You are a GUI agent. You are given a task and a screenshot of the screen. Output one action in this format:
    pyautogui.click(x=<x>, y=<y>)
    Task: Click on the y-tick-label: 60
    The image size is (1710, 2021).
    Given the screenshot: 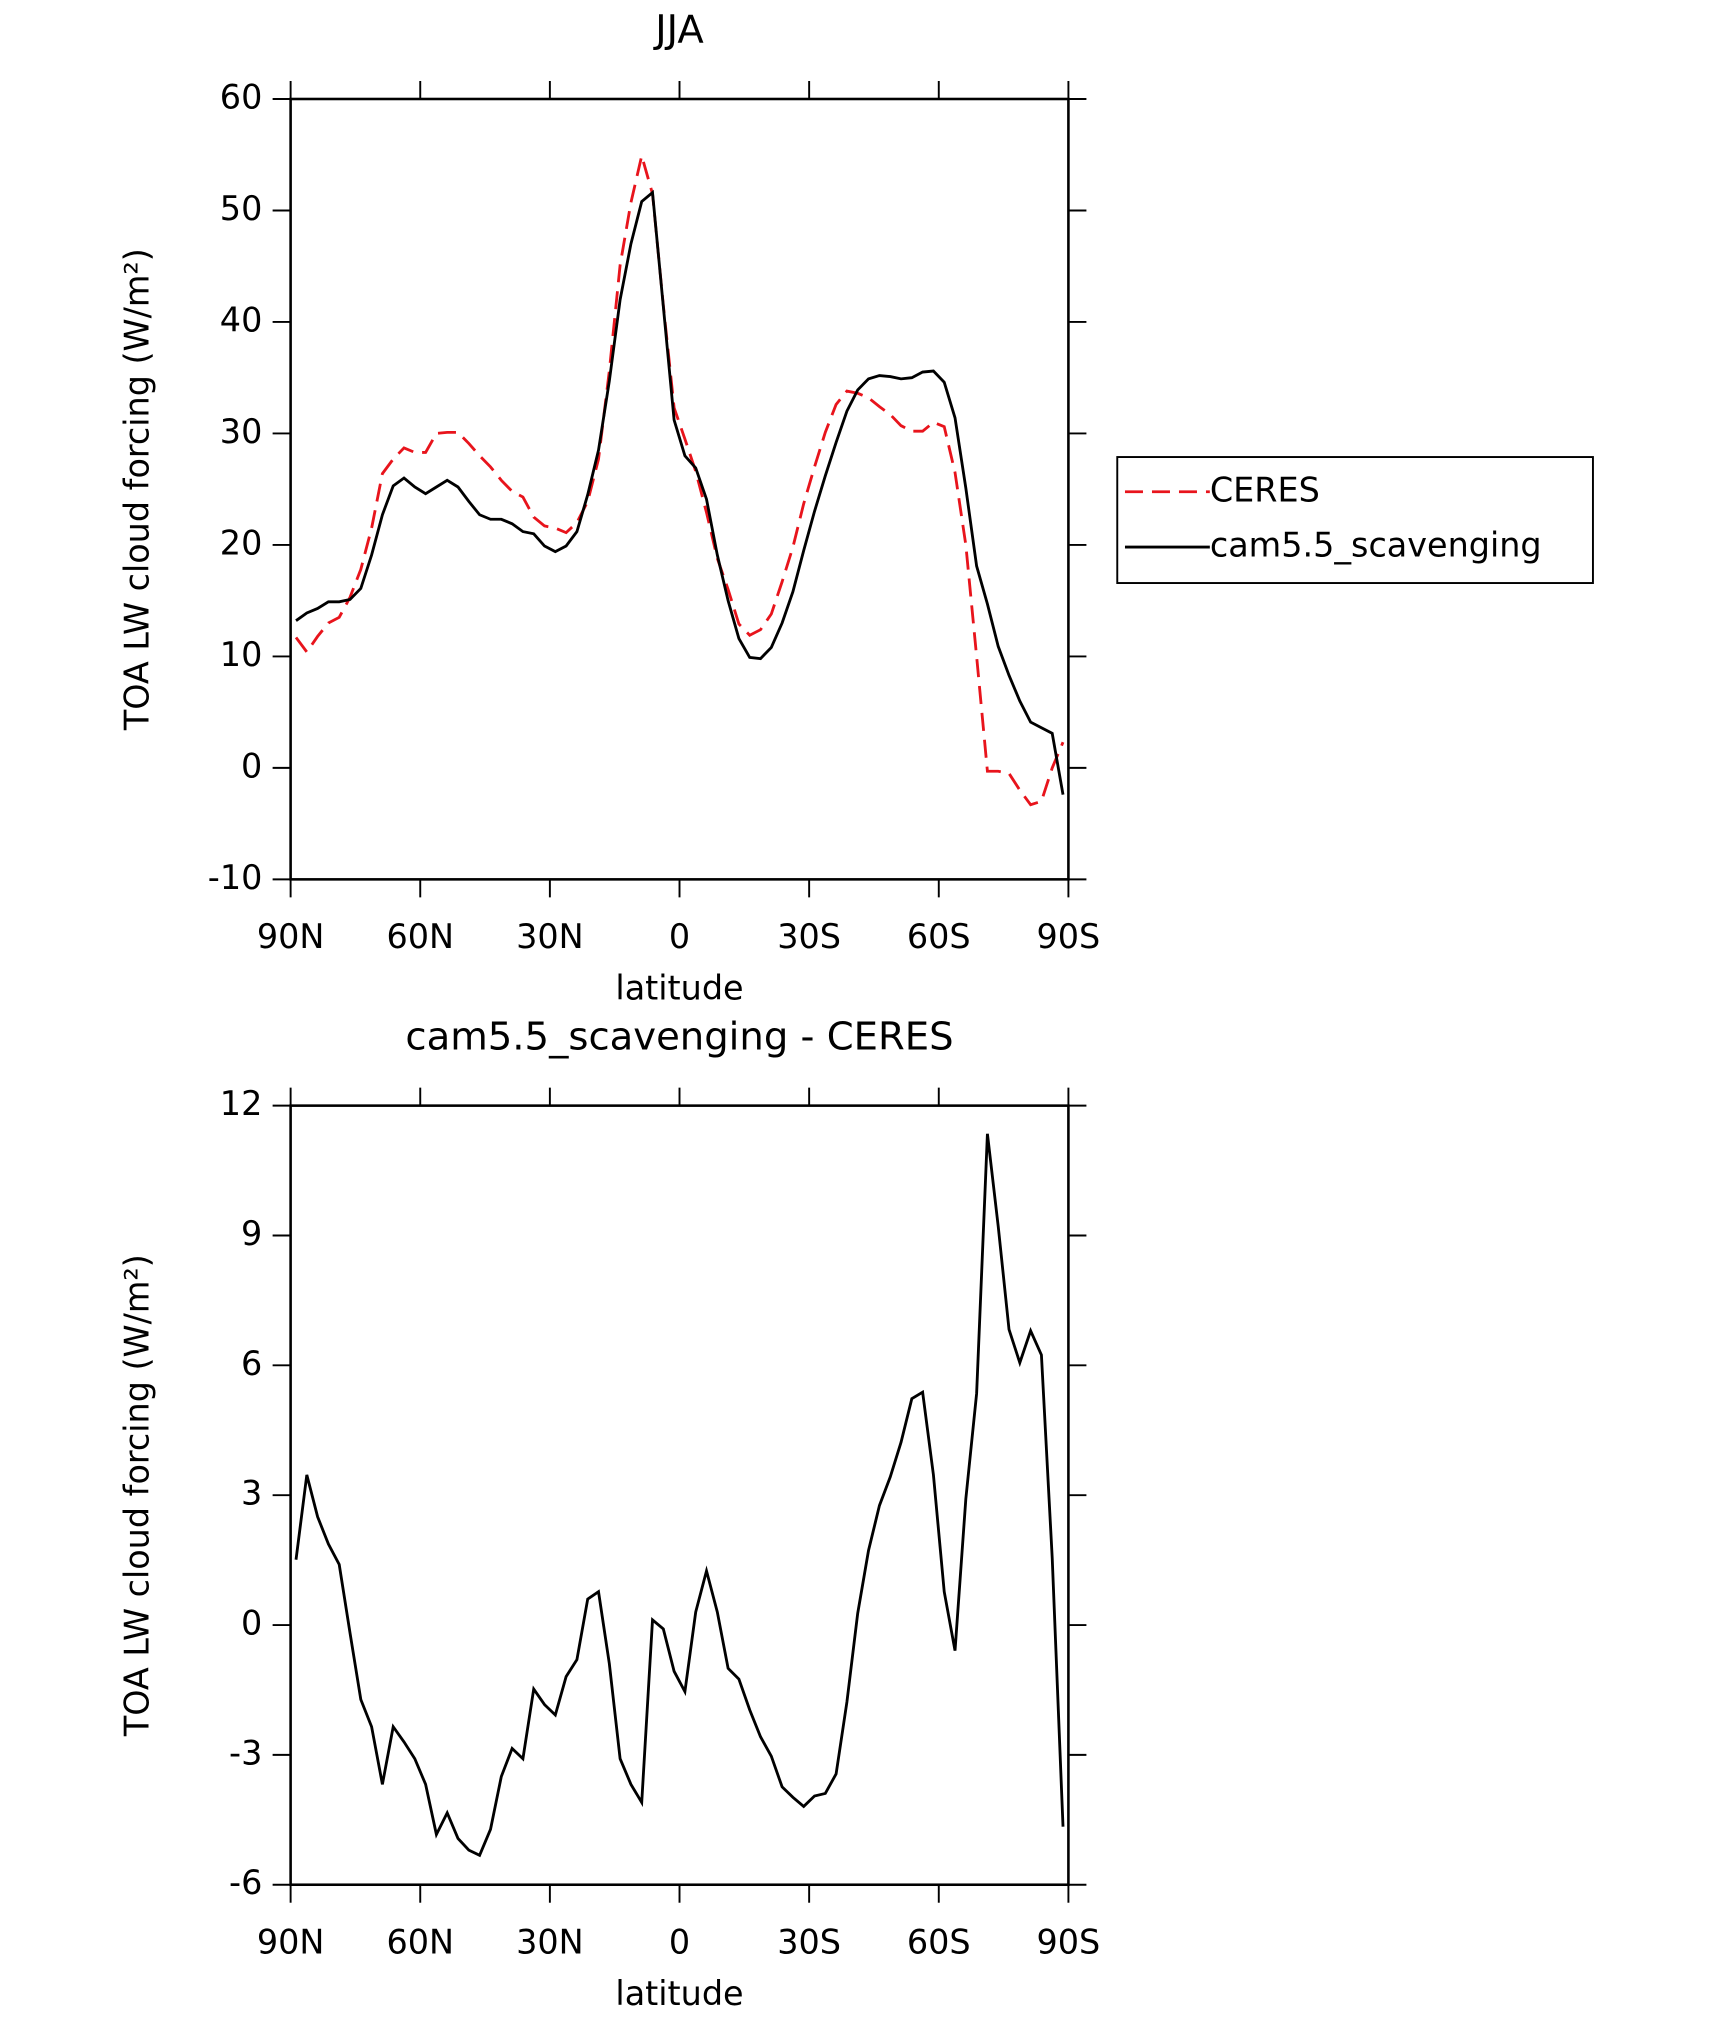 What is the action you would take?
    pyautogui.click(x=241, y=96)
    